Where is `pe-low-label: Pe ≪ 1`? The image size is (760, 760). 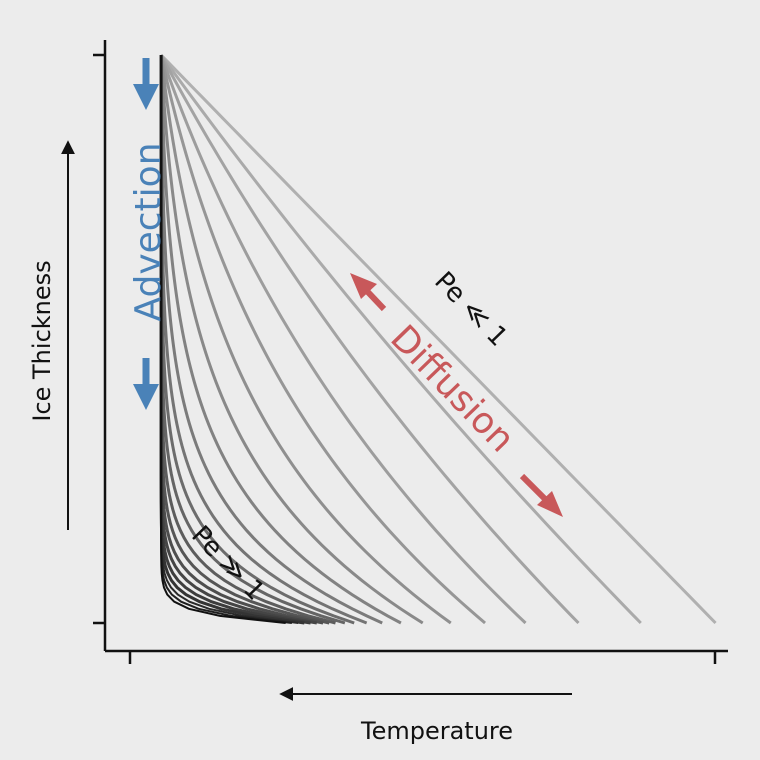 pe-low-label: Pe ≪ 1 is located at coordinates (470, 309).